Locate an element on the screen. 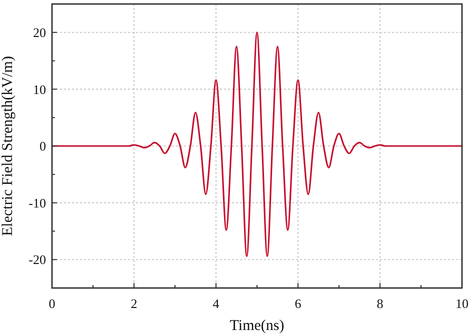 This screenshot has width=471, height=336. y-tick-label: -10 is located at coordinates (37, 202).